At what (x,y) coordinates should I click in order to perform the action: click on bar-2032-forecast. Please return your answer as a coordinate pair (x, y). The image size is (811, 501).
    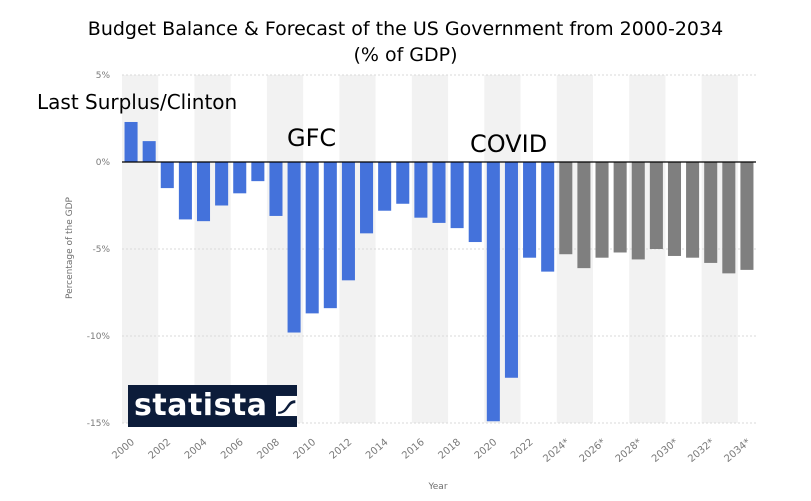
    Looking at the image, I should click on (711, 212).